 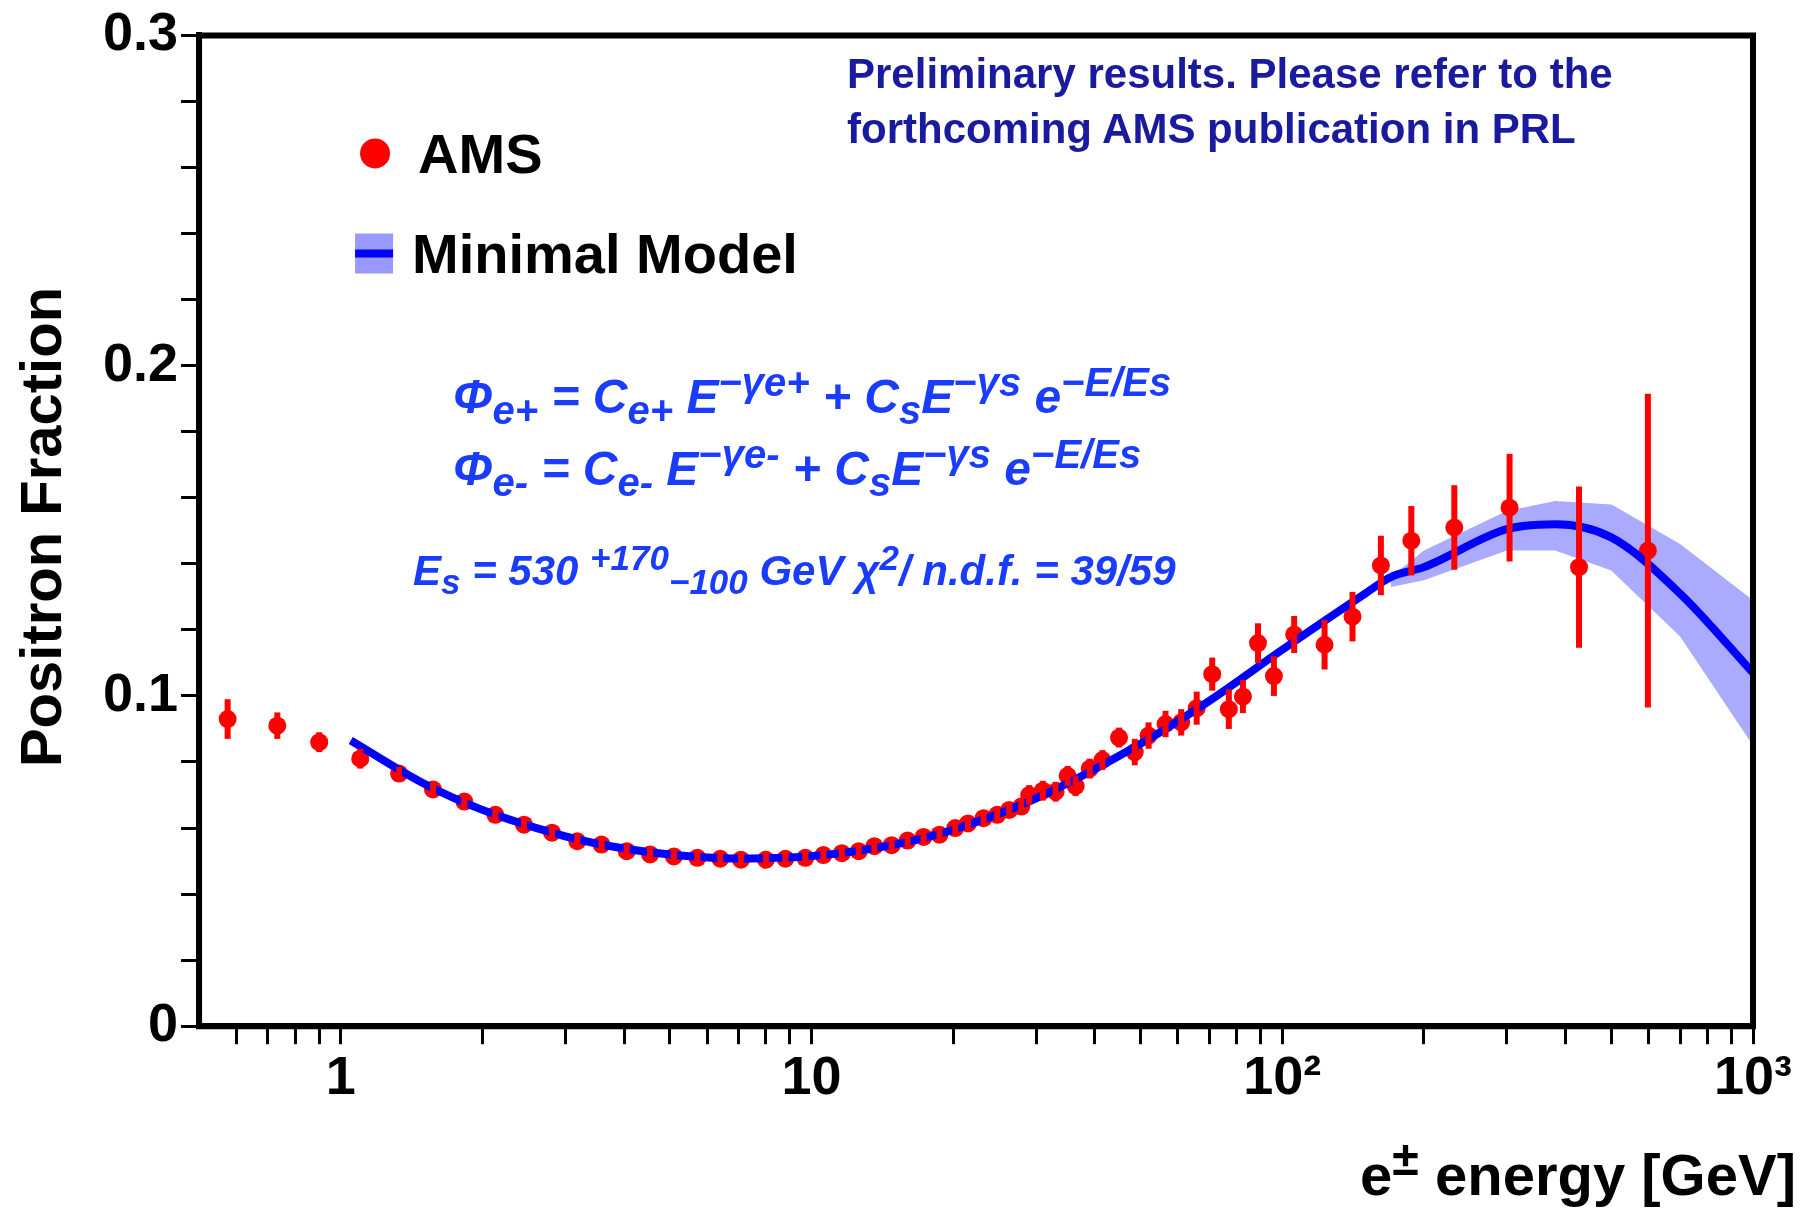 I want to click on annotation: E$_{s}$ = 530 $^{+170}$$_{−100}$ GeV χ$^{2}$/ n.d.f. = 39/59, so click(x=794, y=570).